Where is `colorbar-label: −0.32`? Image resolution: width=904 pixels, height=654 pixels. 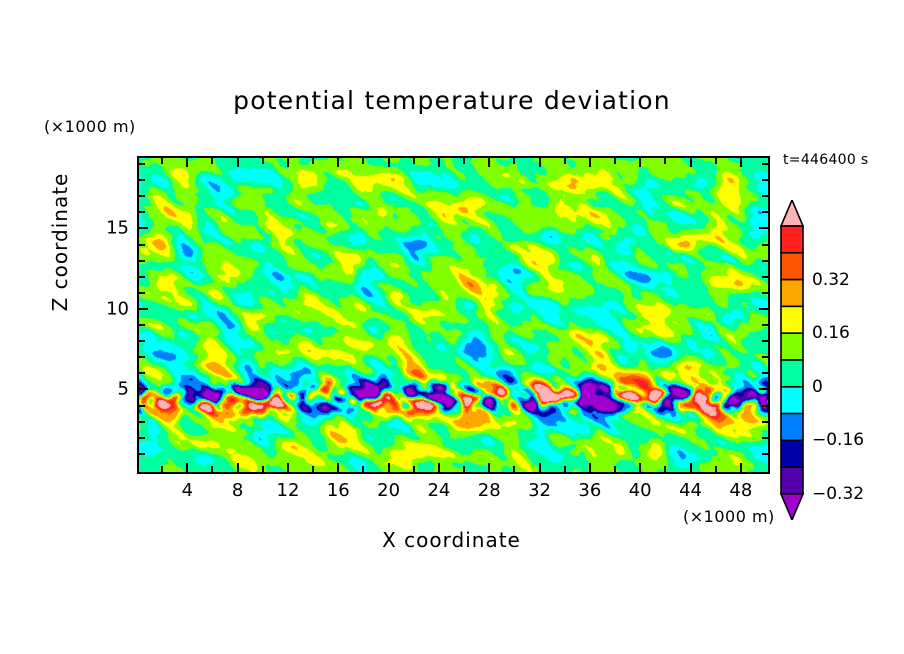
colorbar-label: −0.32 is located at coordinates (838, 494).